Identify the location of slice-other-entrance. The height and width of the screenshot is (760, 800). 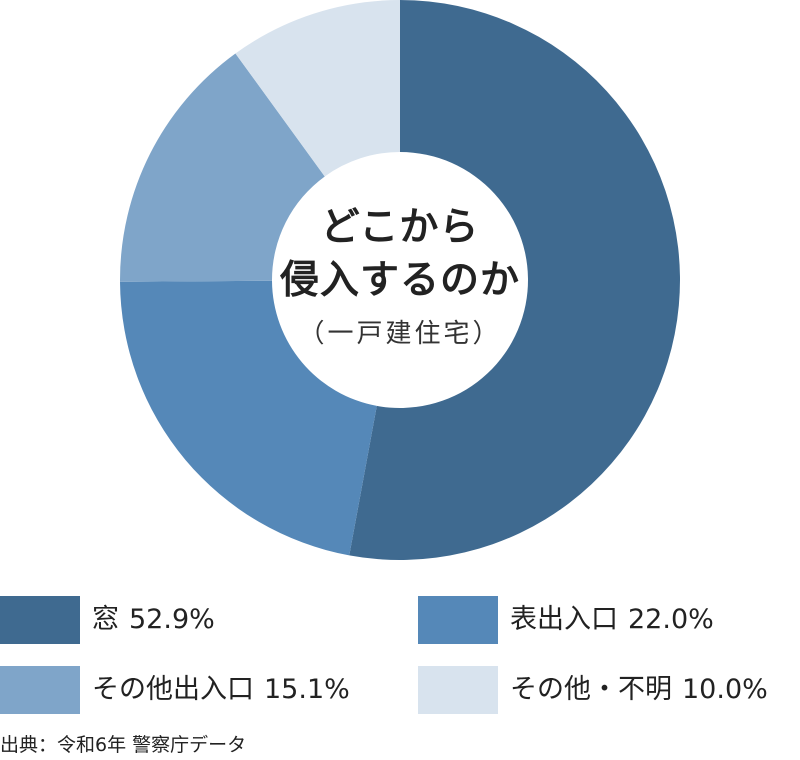
(222, 167).